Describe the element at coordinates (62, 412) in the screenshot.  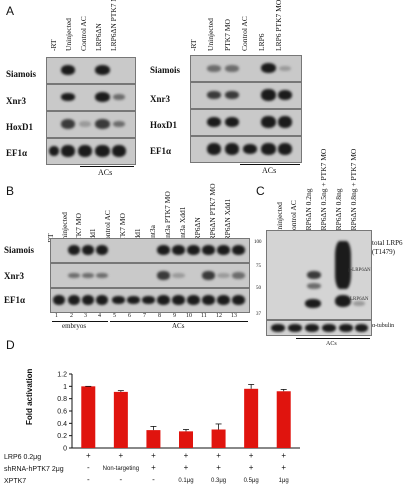
I see `y-tick-label: 0.6` at that location.